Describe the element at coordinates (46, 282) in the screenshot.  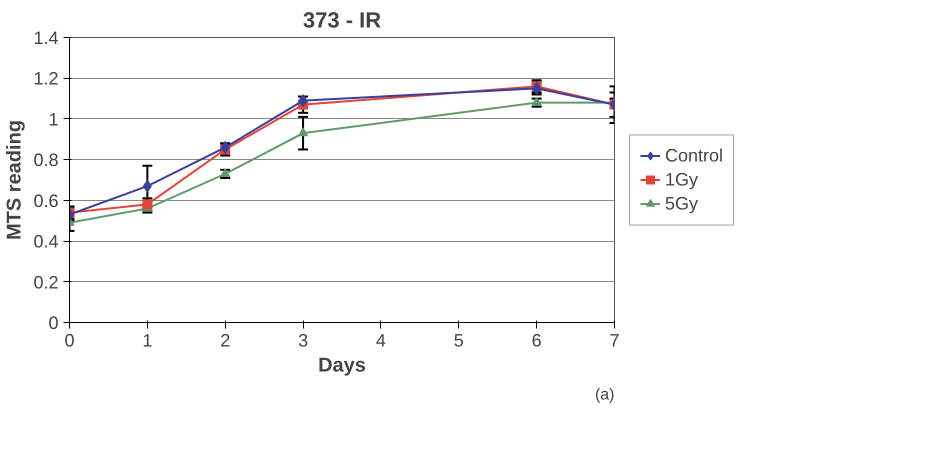
I see `y-tick-label: 0.2` at that location.